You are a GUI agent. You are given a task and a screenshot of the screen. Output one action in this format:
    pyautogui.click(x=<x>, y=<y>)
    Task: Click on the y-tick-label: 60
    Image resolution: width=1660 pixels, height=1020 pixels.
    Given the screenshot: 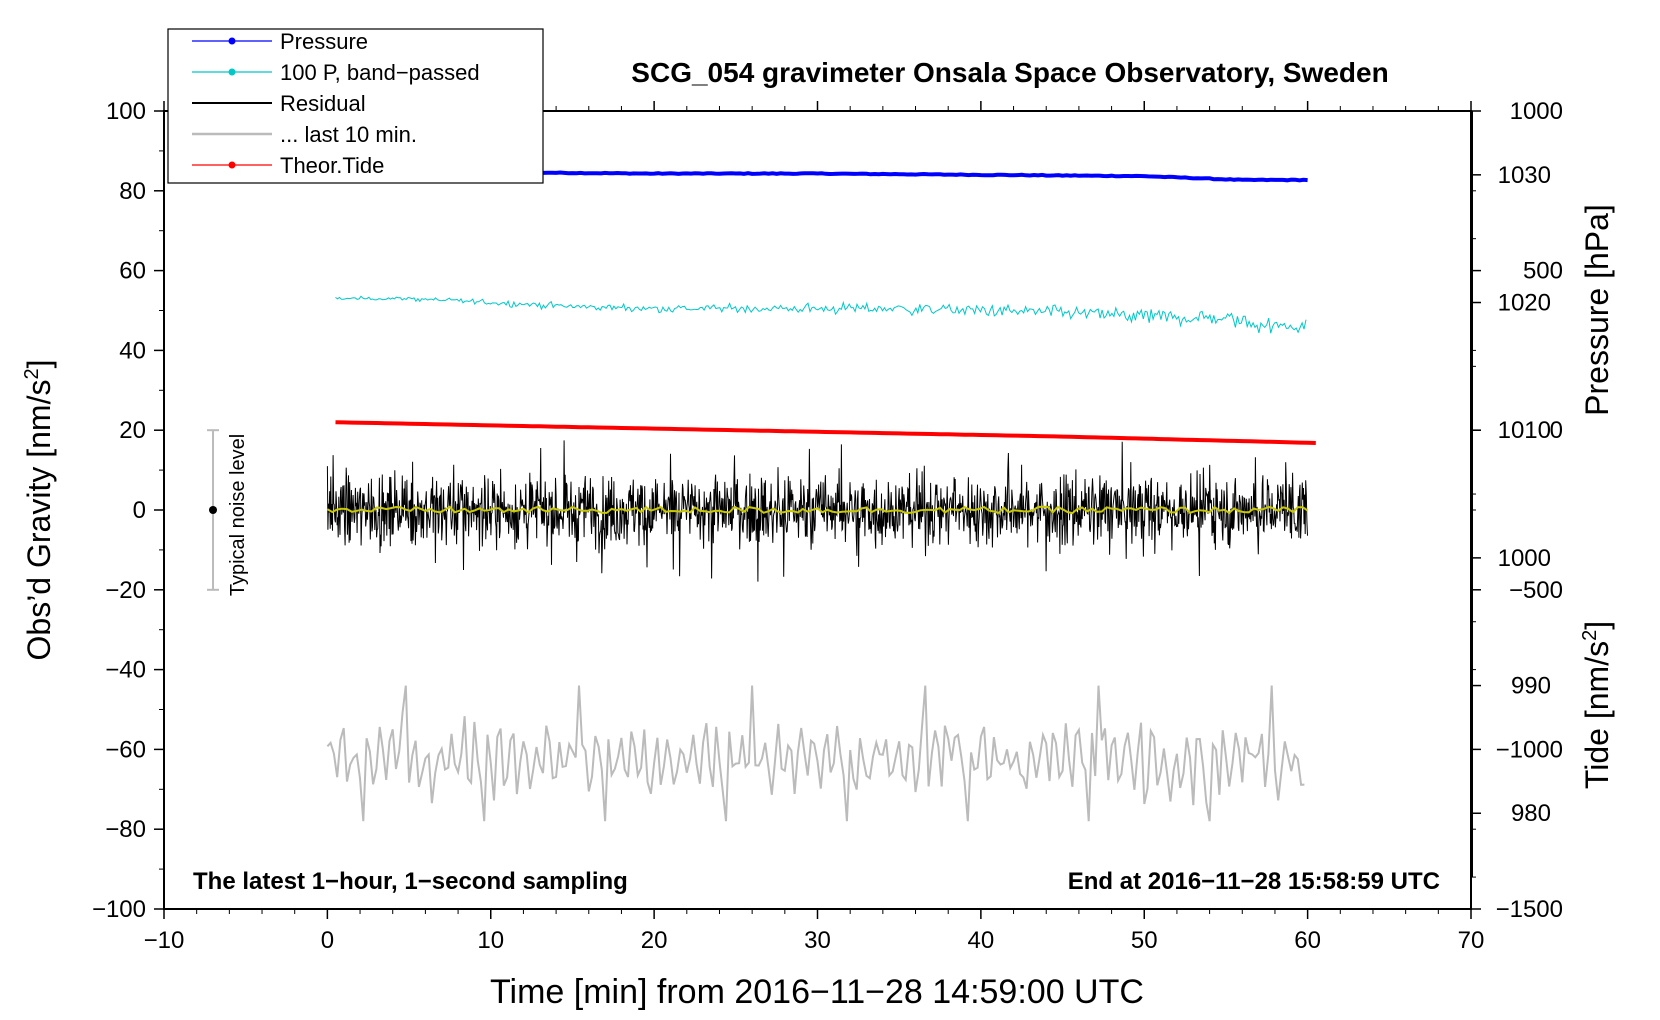 What is the action you would take?
    pyautogui.click(x=132, y=271)
    